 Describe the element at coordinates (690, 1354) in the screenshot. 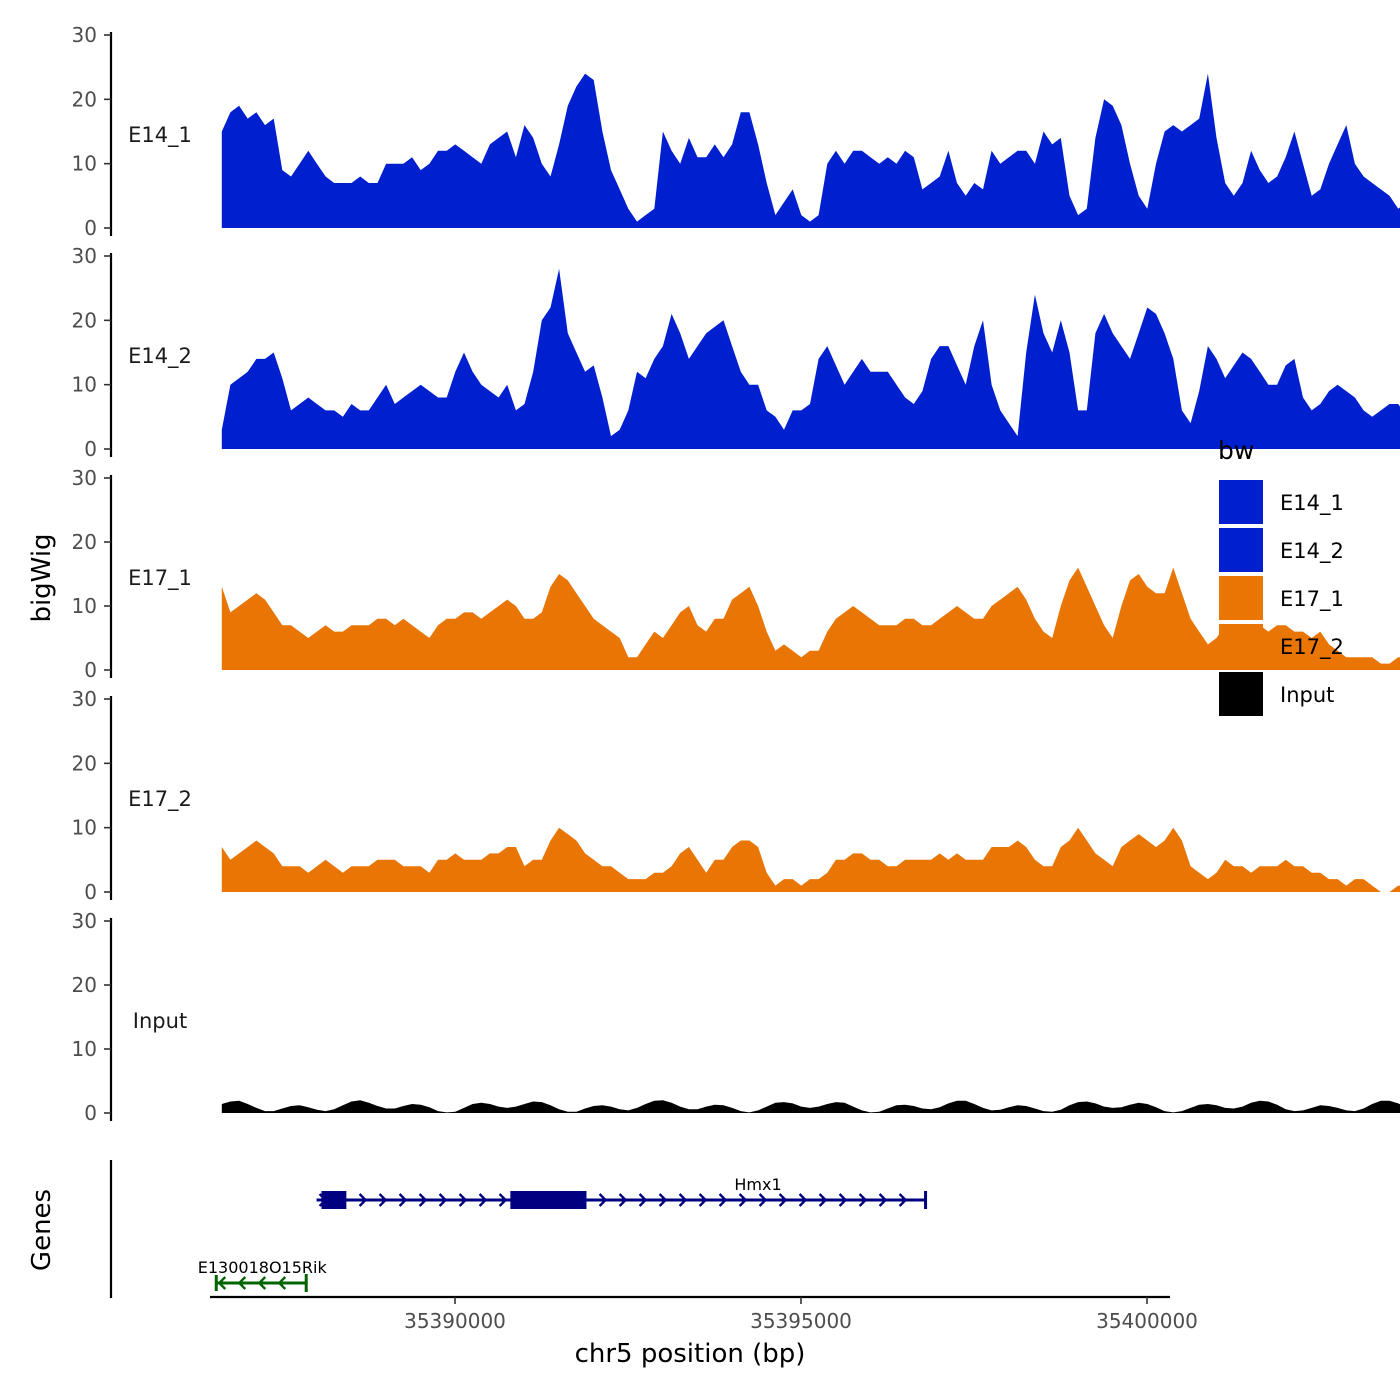

I see `x-axis-title: chr5 position (bp)` at that location.